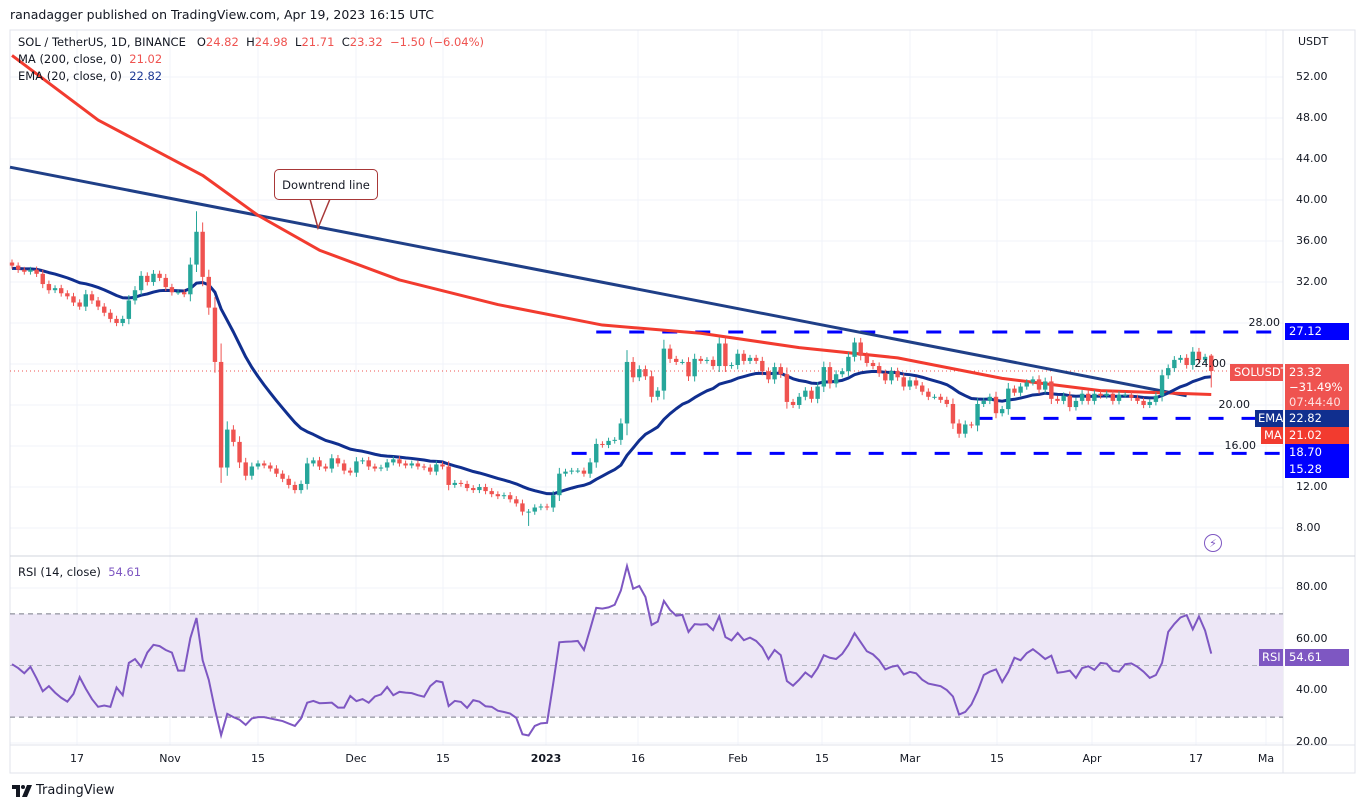 The height and width of the screenshot is (809, 1362). Describe the element at coordinates (1317, 331) in the screenshot. I see `level-tag-27-12: 27.12` at that location.